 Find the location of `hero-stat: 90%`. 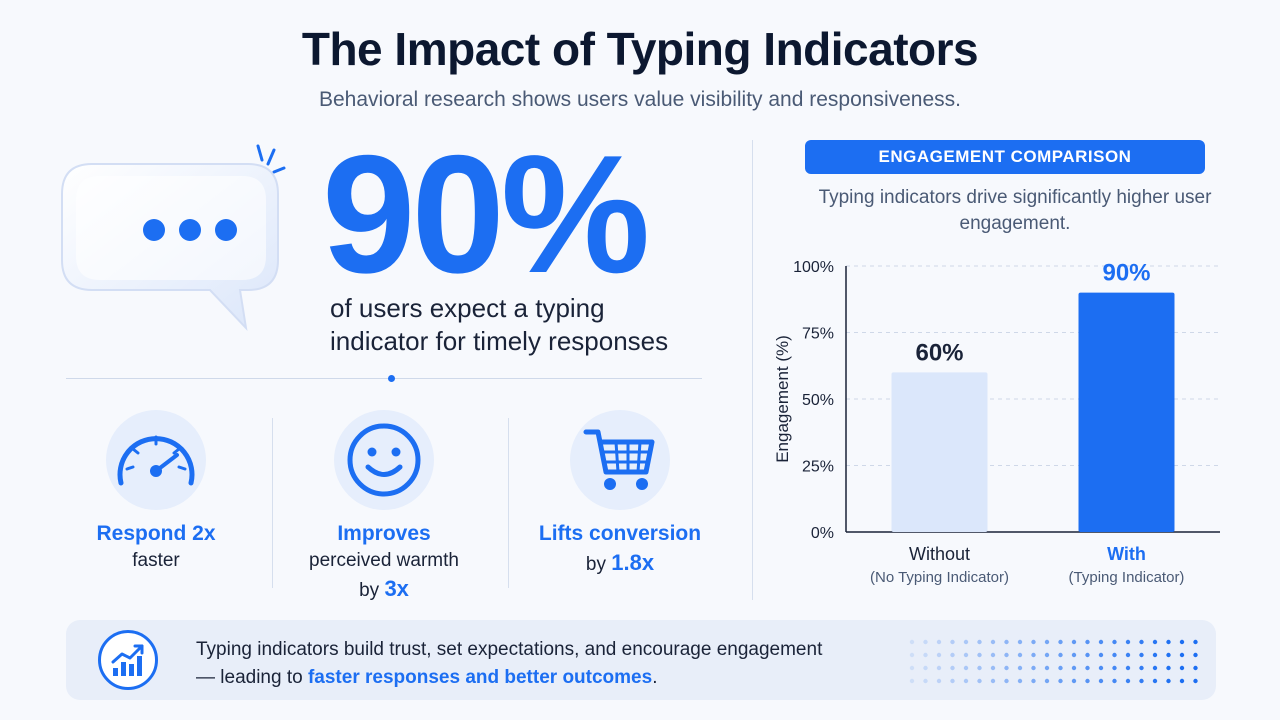

hero-stat: 90% is located at coordinates (486, 214).